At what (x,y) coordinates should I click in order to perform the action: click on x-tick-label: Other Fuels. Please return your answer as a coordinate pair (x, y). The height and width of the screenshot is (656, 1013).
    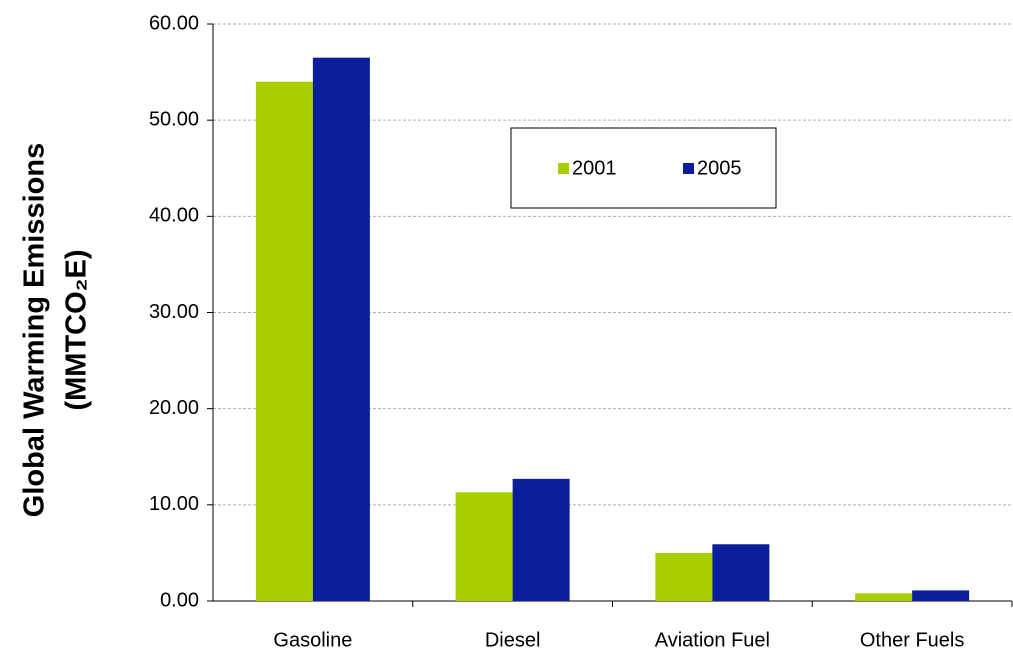
    Looking at the image, I should click on (912, 640).